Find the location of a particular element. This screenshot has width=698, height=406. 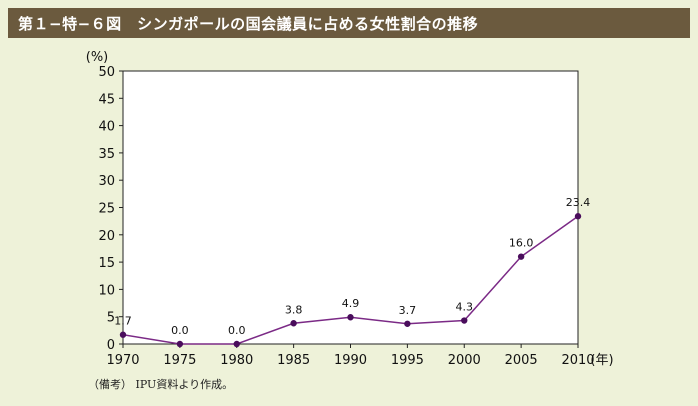

source-note: （備考） IPU資料より作成。 is located at coordinates (161, 384).